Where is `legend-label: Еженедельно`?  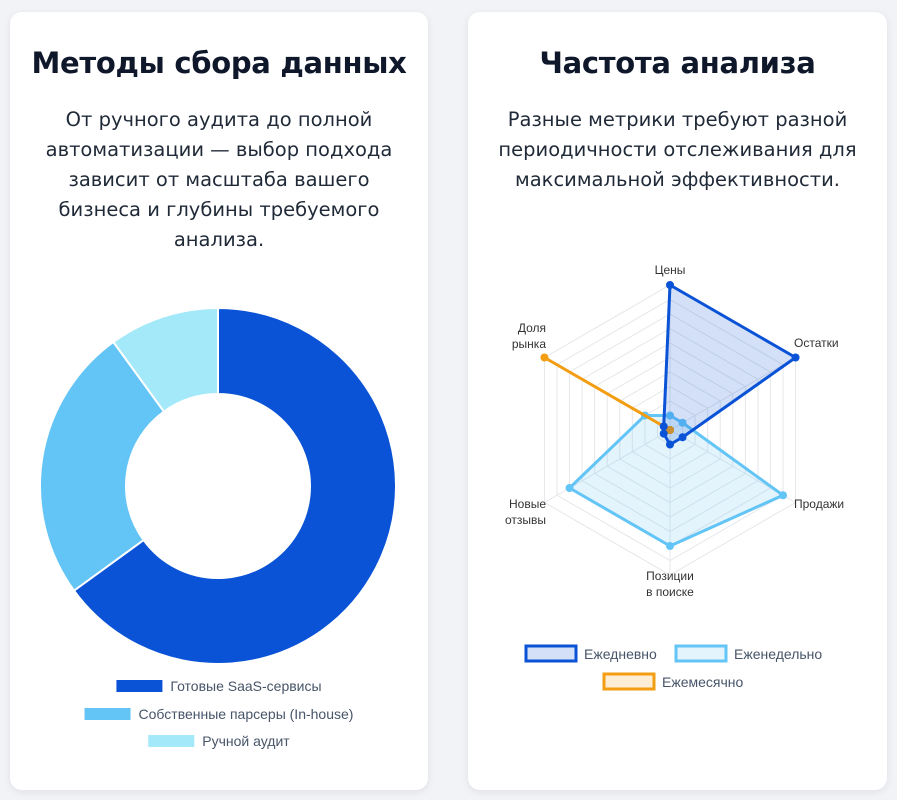 legend-label: Еженедельно is located at coordinates (778, 654).